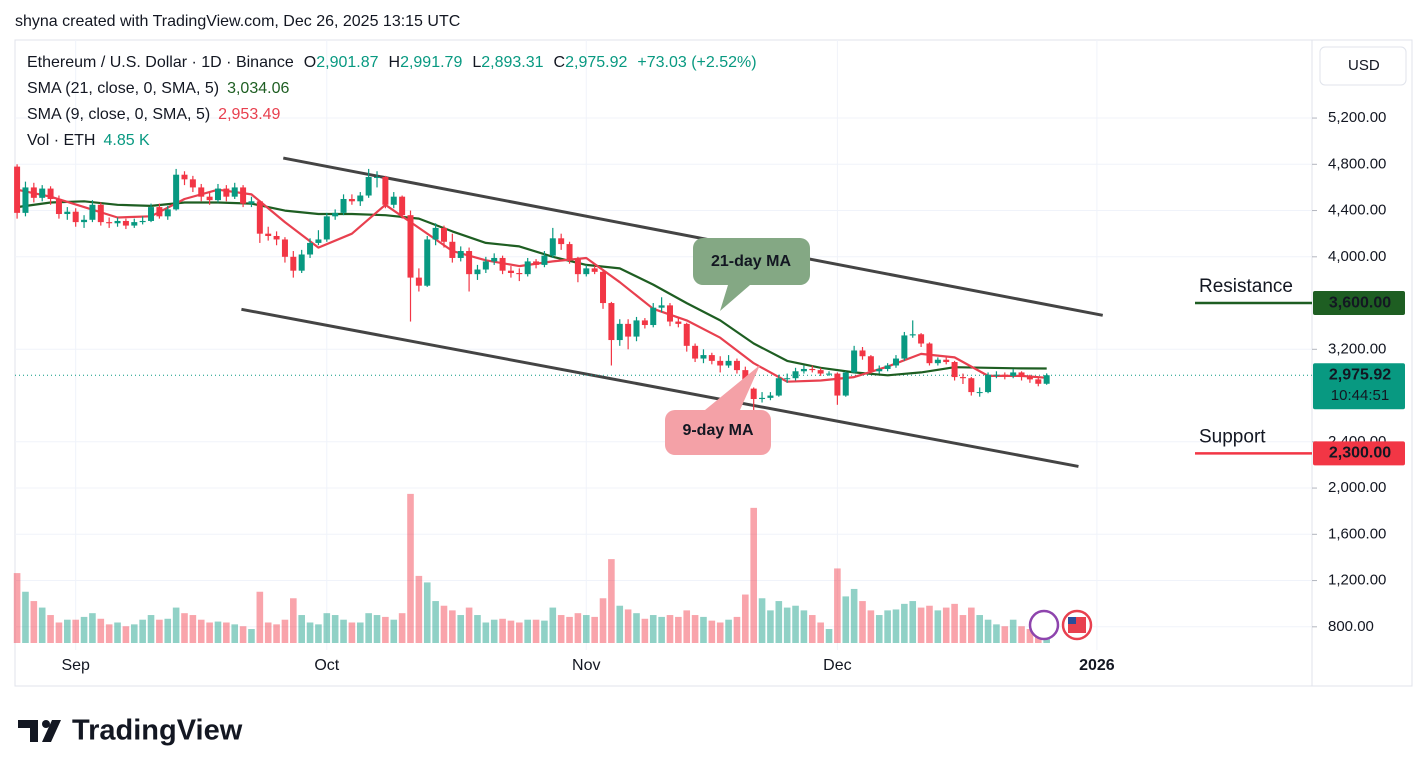 This screenshot has width=1427, height=776. I want to click on o: O, so click(310, 62).